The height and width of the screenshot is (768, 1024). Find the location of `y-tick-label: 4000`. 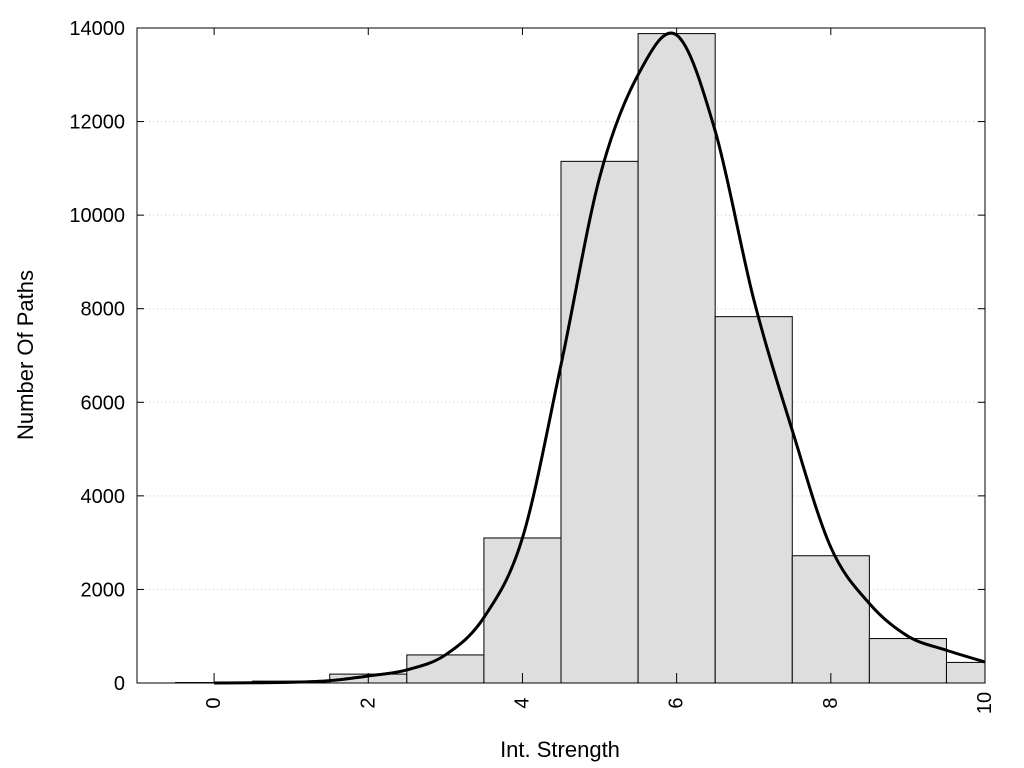

y-tick-label: 4000 is located at coordinates (103, 497).